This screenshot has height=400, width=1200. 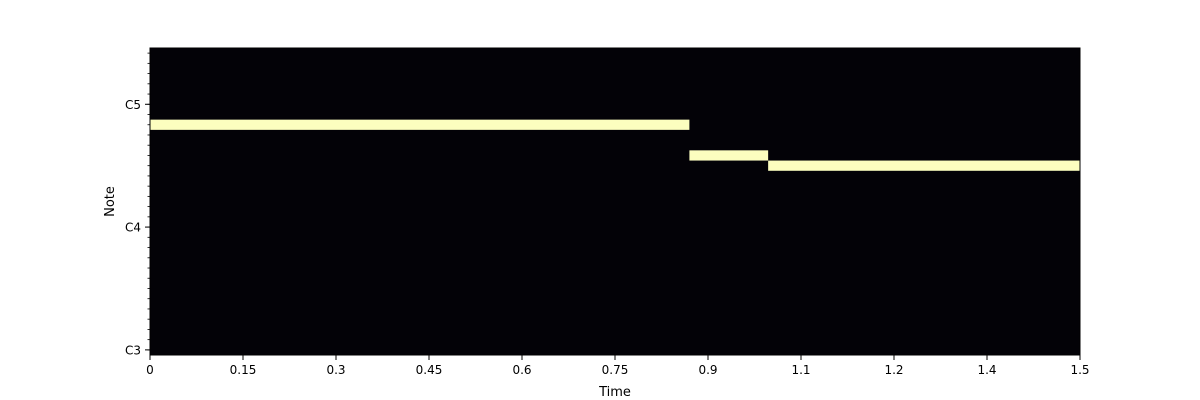 I want to click on notes-layer, so click(x=615, y=145).